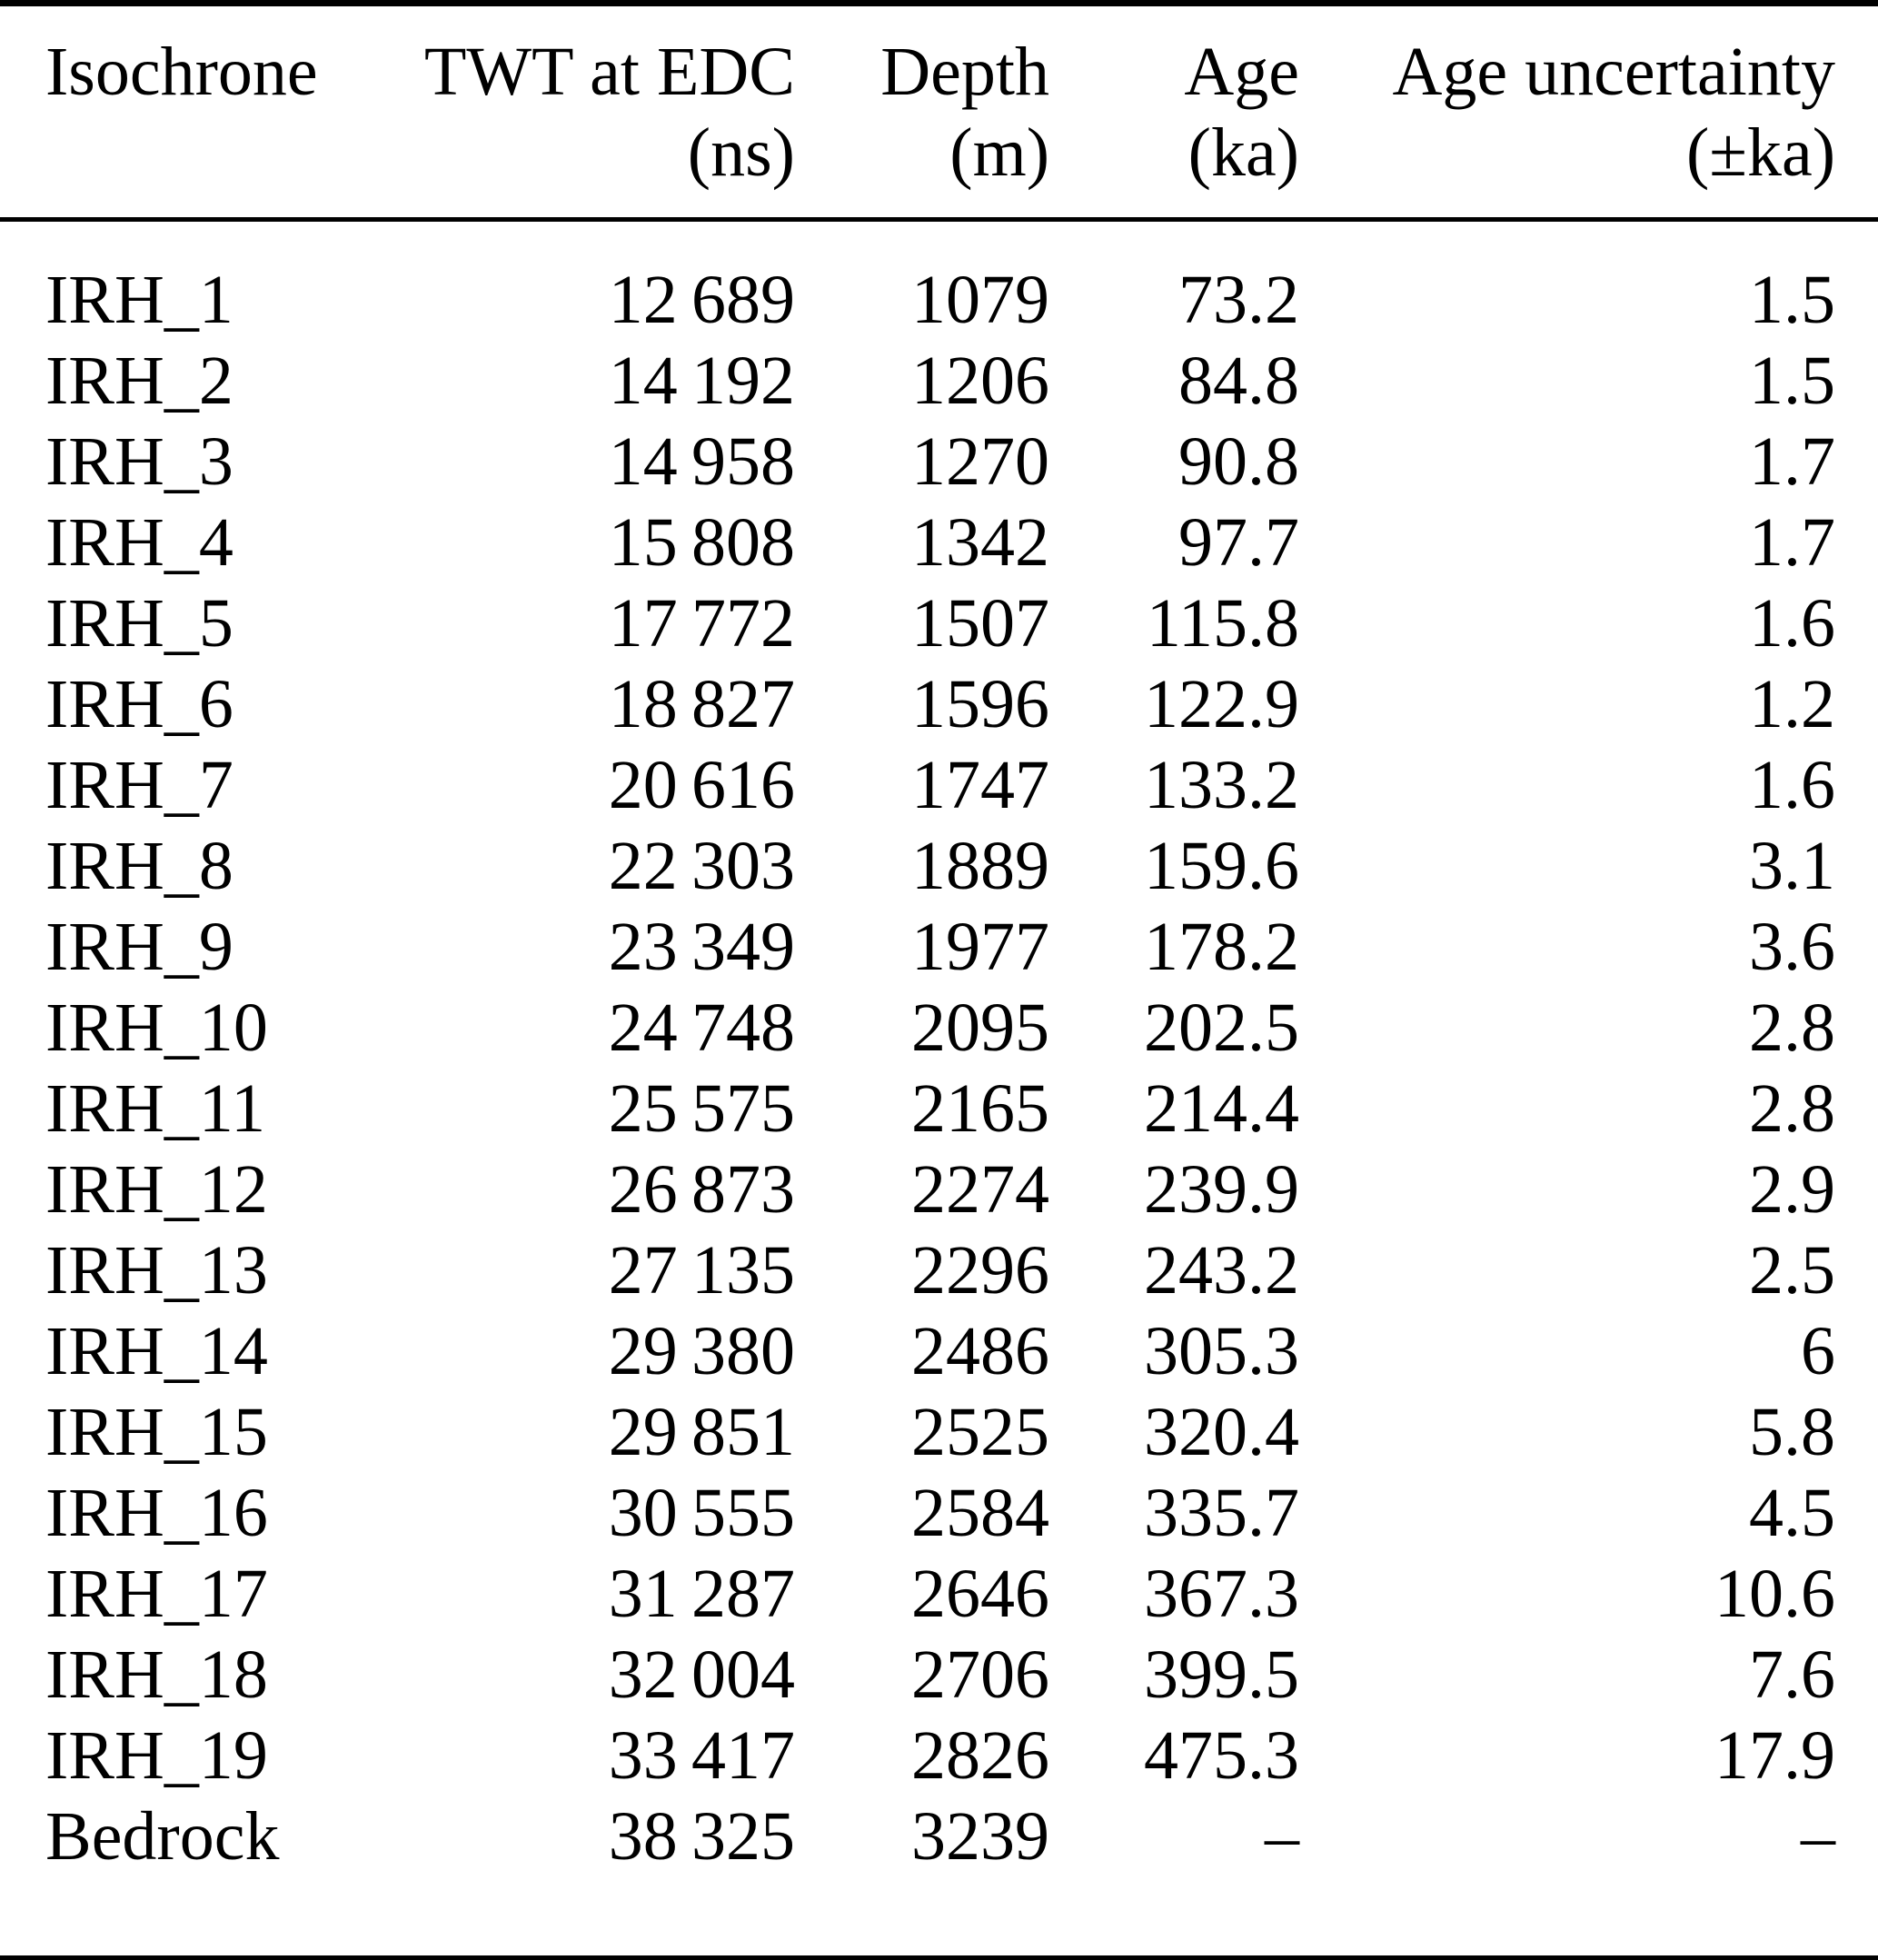 The image size is (1878, 1960). Describe the element at coordinates (1774, 1594) in the screenshot. I see `cell-age-uncertainty-ka: 10.6` at that location.